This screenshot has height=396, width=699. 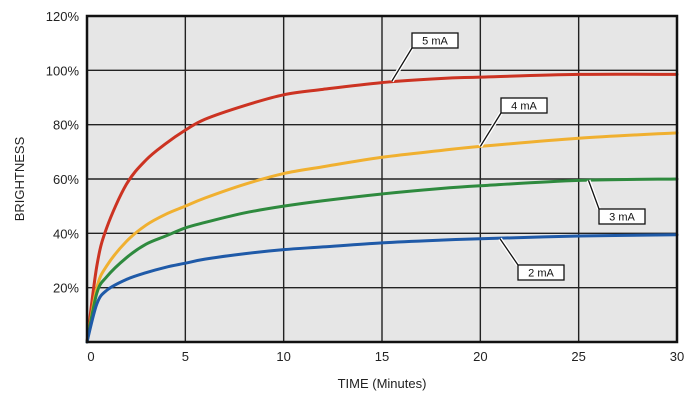 What do you see at coordinates (66, 179) in the screenshot?
I see `y-tick-label: 60%` at bounding box center [66, 179].